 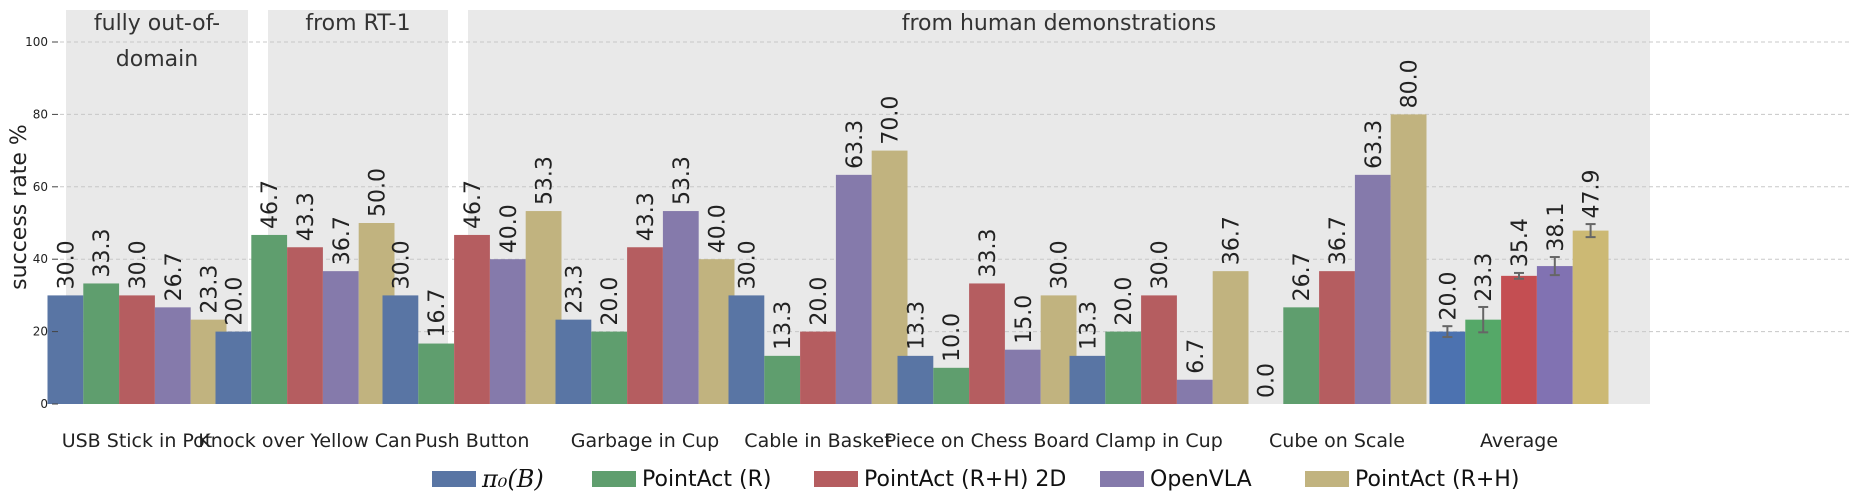 What do you see at coordinates (65, 349) in the screenshot?
I see `bar-usb-stick-in-pot-b` at bounding box center [65, 349].